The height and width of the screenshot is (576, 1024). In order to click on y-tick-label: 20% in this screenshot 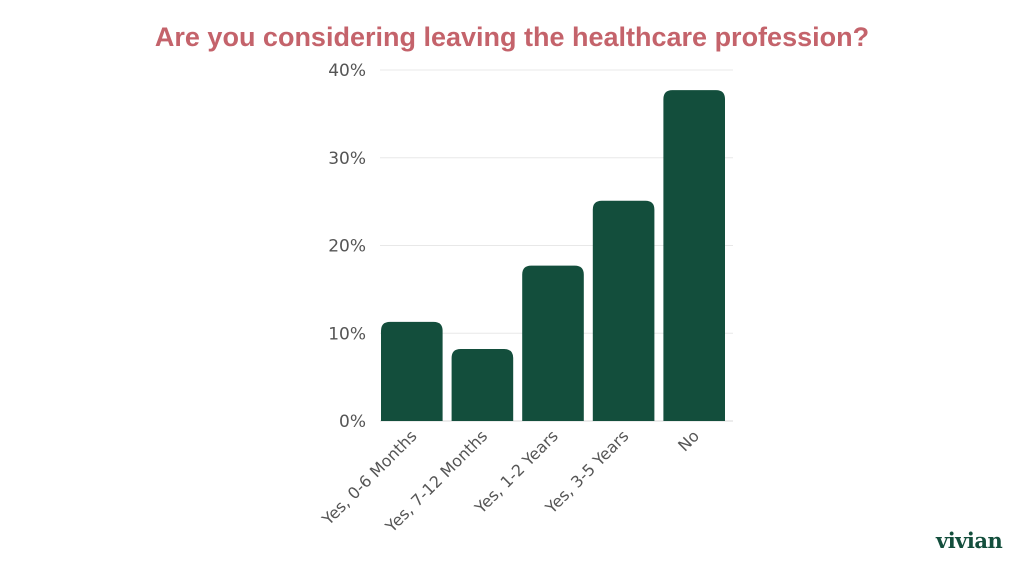, I will do `click(347, 247)`.